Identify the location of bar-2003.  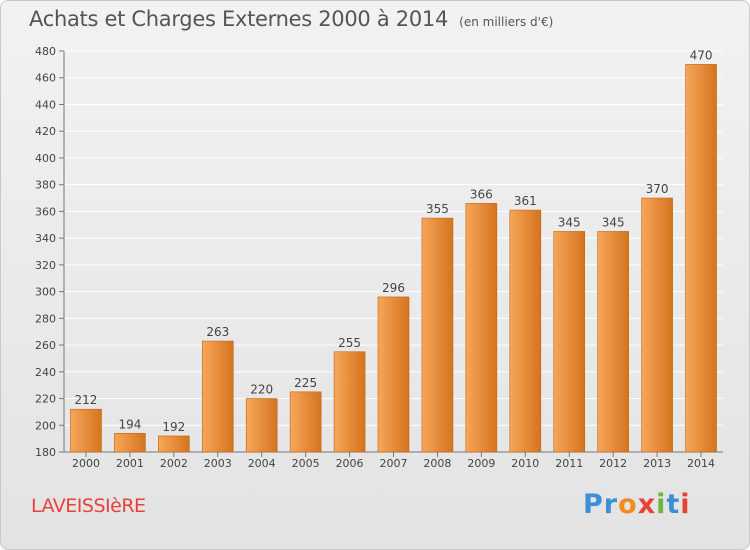
(217, 396).